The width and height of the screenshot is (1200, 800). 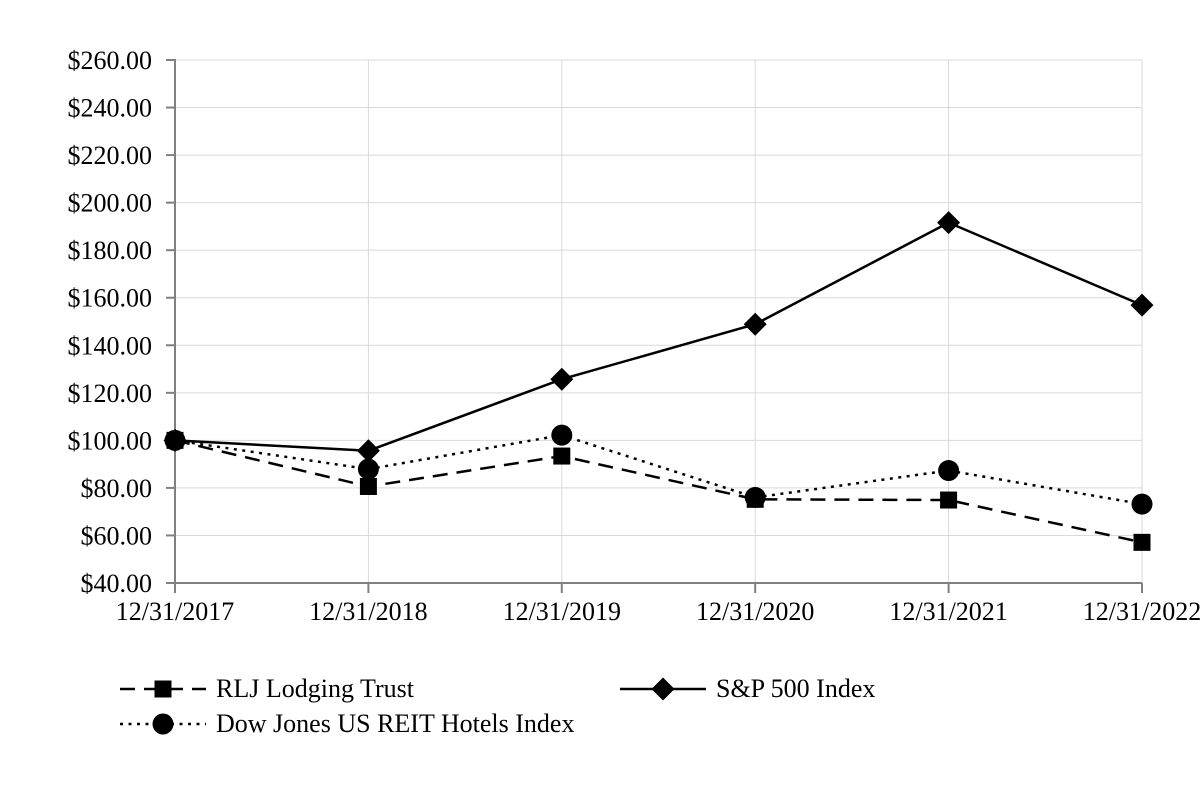 What do you see at coordinates (562, 611) in the screenshot?
I see `x-axis-tick-label: 12/31/2019` at bounding box center [562, 611].